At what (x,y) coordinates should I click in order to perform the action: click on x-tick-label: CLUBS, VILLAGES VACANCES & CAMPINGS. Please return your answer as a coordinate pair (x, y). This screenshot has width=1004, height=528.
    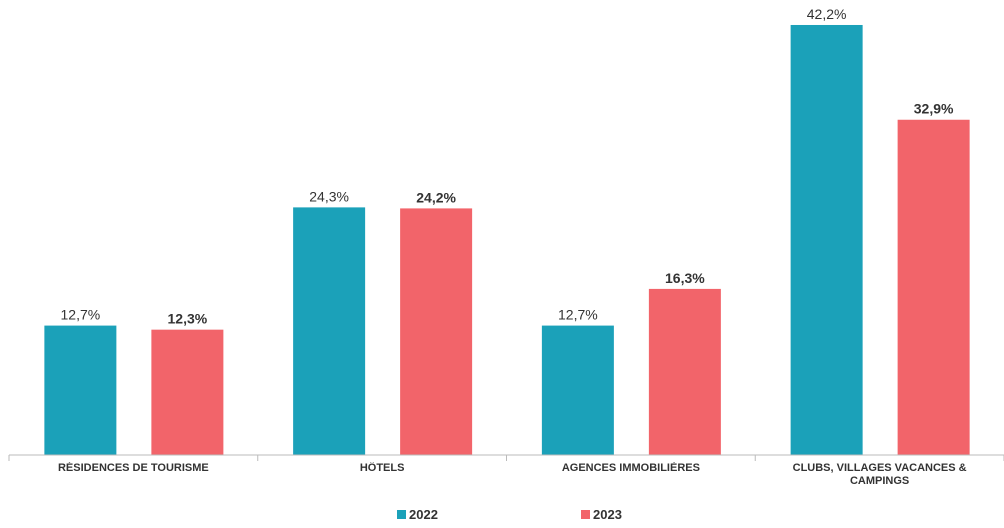
    Looking at the image, I should click on (879, 474).